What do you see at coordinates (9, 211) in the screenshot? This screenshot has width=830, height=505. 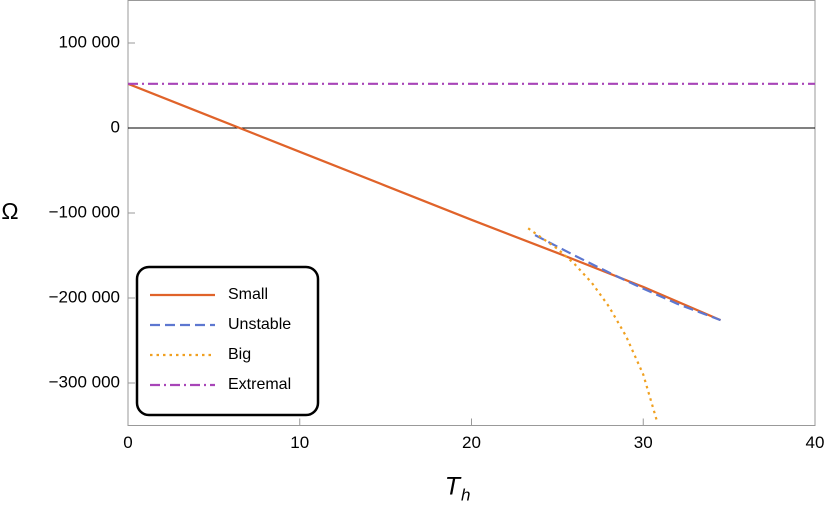 I see `y-axis-label: Ω` at bounding box center [9, 211].